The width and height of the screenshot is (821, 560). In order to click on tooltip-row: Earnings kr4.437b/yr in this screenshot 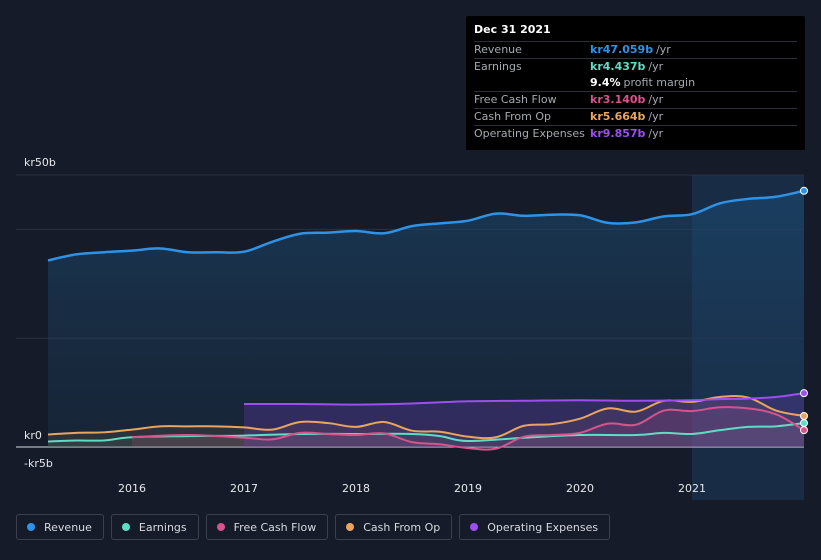, I will do `click(635, 66)`.